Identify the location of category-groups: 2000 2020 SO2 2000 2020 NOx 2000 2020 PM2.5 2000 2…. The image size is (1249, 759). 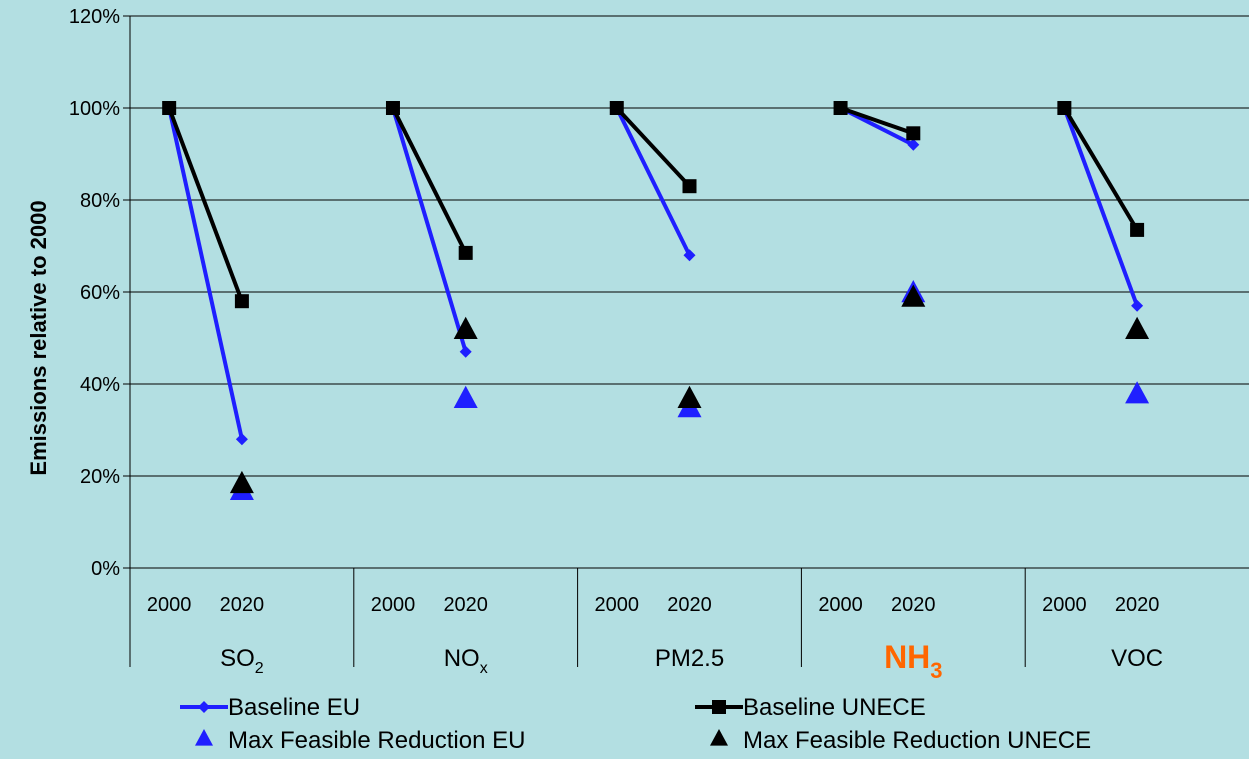
(655, 625).